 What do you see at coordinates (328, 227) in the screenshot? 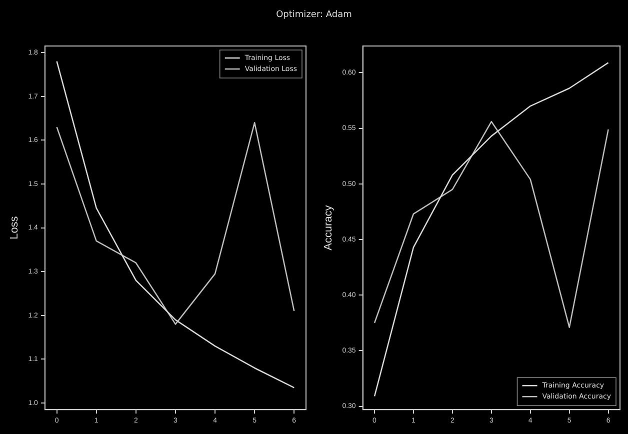
I see `y-axis-title: Accuracy` at bounding box center [328, 227].